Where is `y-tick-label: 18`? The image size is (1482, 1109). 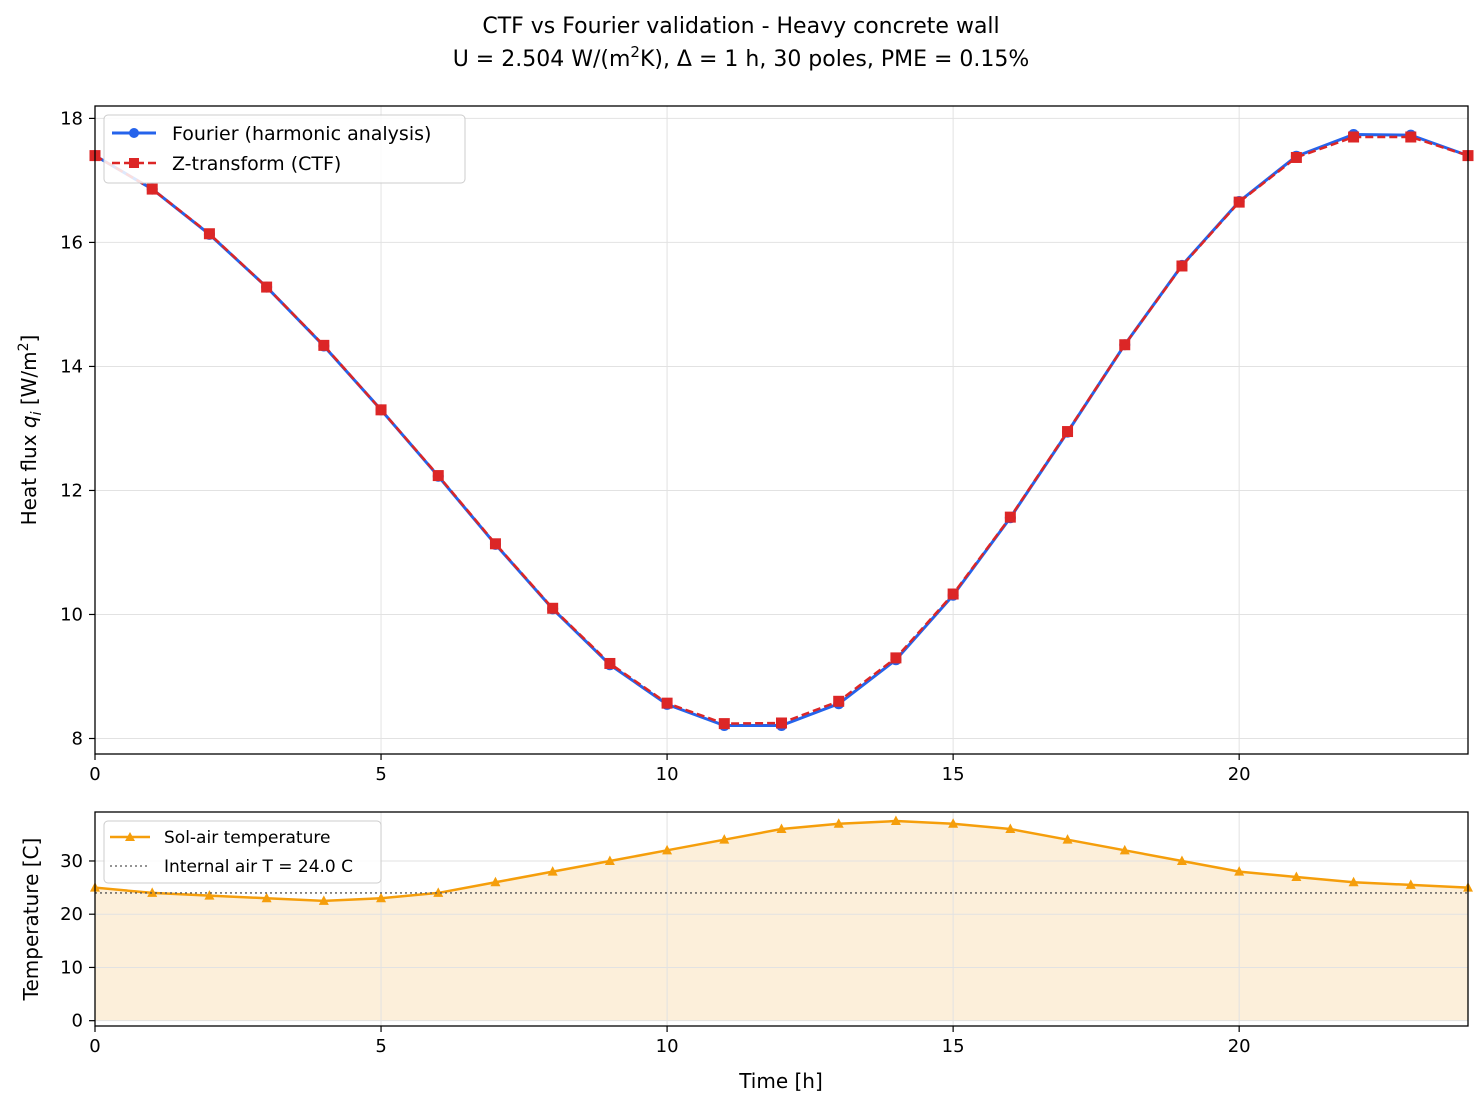 y-tick-label: 18 is located at coordinates (71, 118).